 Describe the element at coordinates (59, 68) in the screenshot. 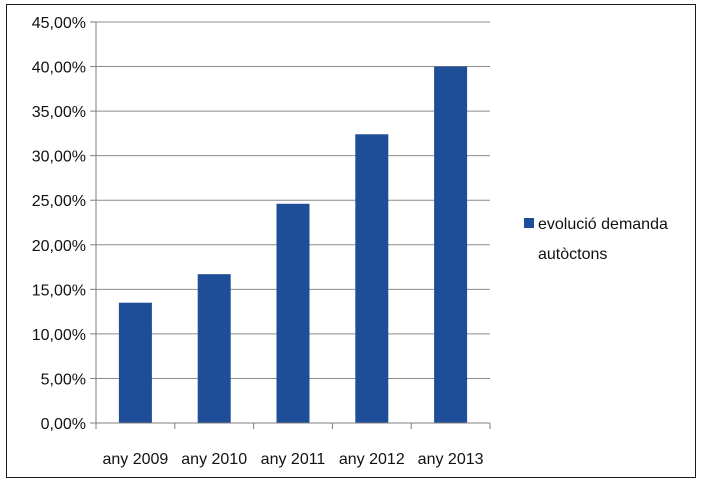

I see `y-tick-label: 40,00%` at that location.